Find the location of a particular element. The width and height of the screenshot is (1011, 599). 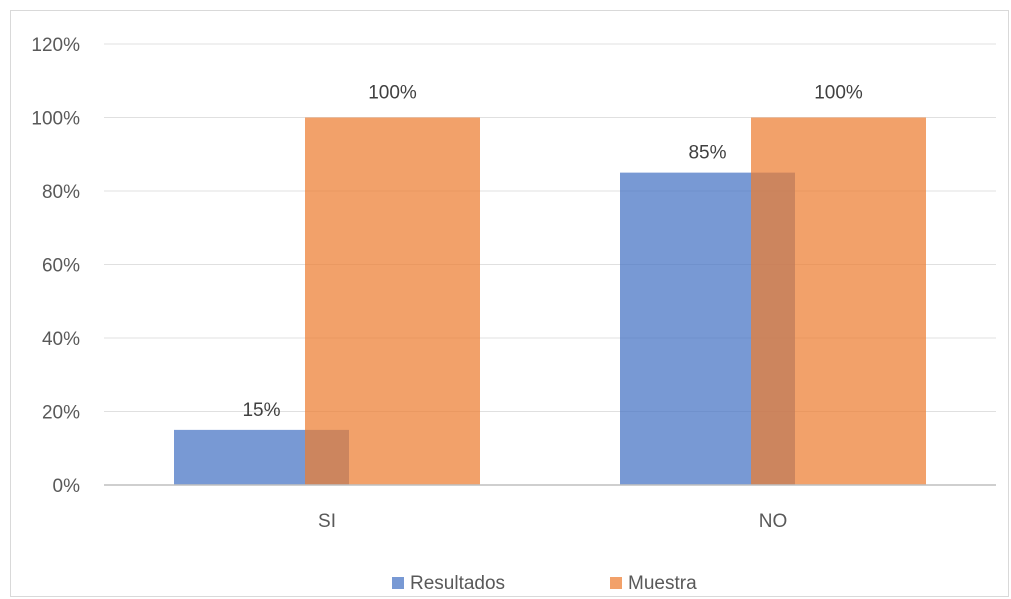

legend-swatch-resultados is located at coordinates (398, 583).